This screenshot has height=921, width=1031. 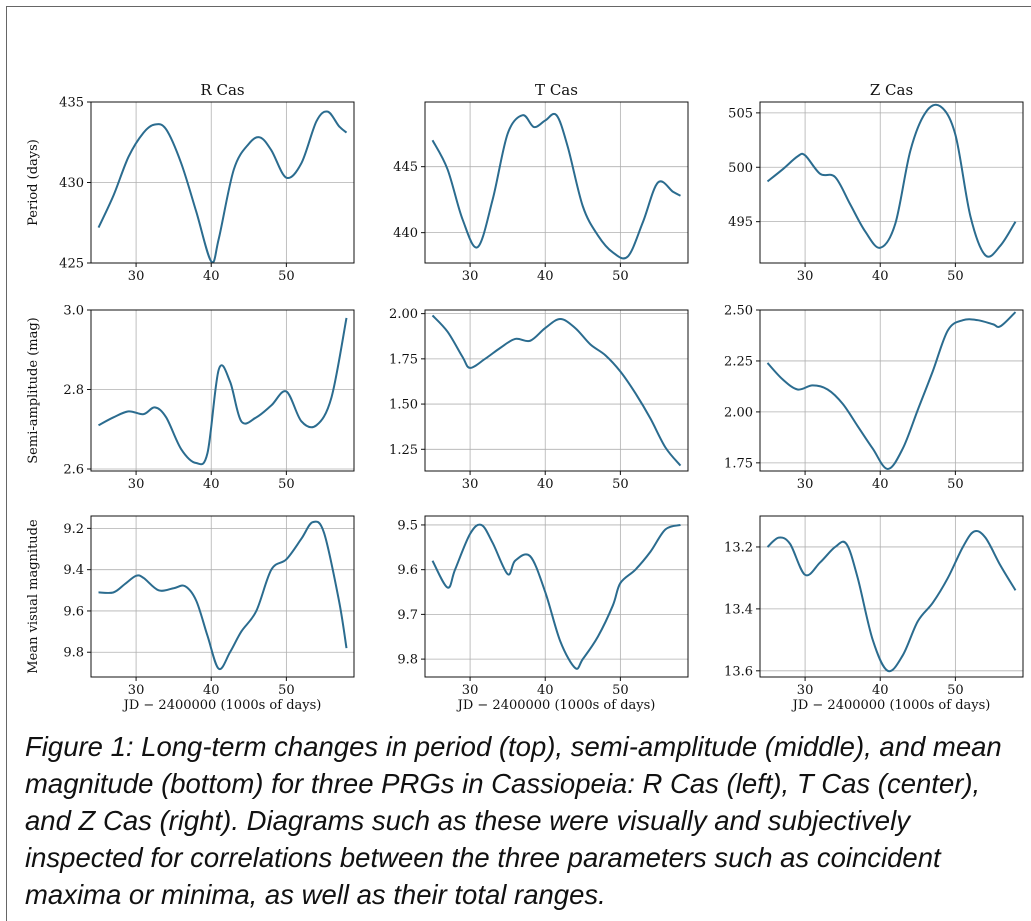 I want to click on chart-title: T Cas, so click(x=556, y=90).